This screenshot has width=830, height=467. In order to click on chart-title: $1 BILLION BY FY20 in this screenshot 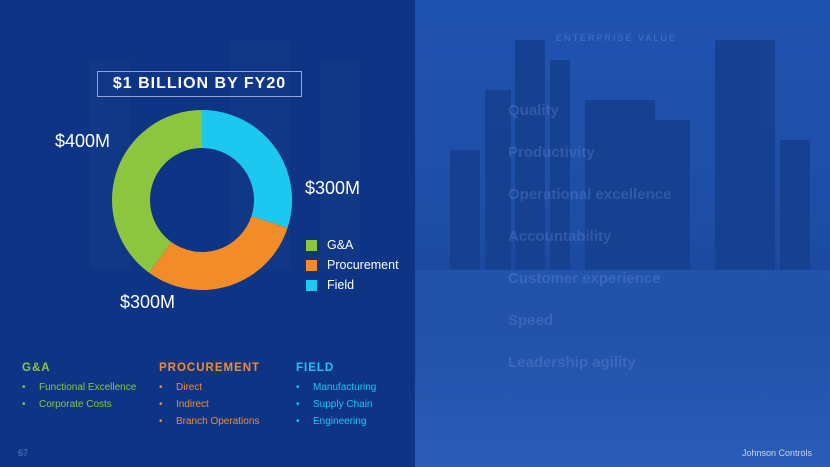, I will do `click(199, 84)`.